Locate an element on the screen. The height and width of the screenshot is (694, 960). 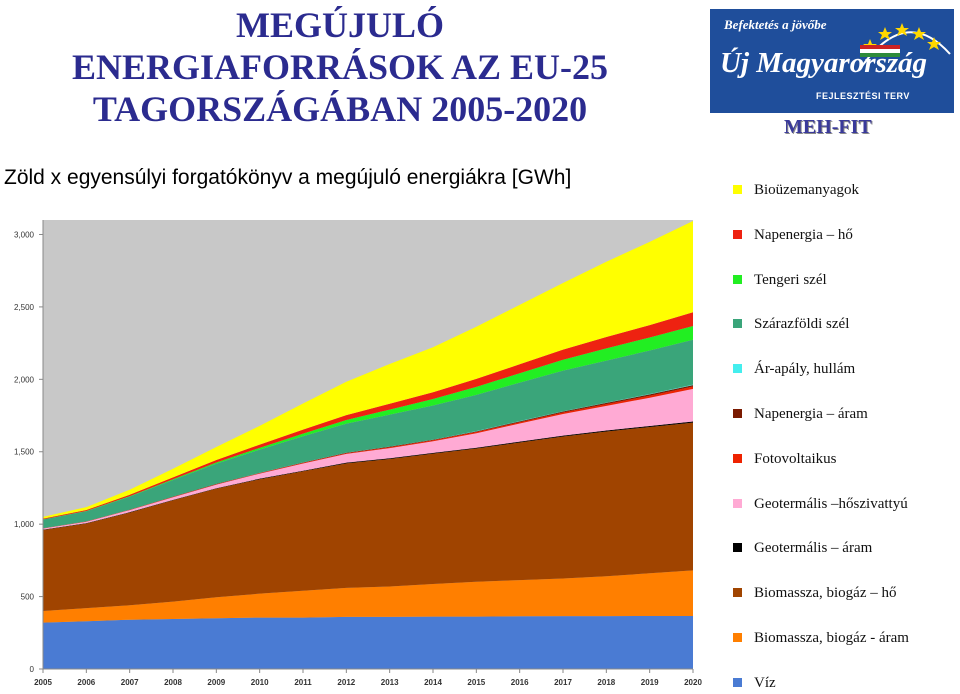
legend-label: Napenergia – áram is located at coordinates (811, 414).